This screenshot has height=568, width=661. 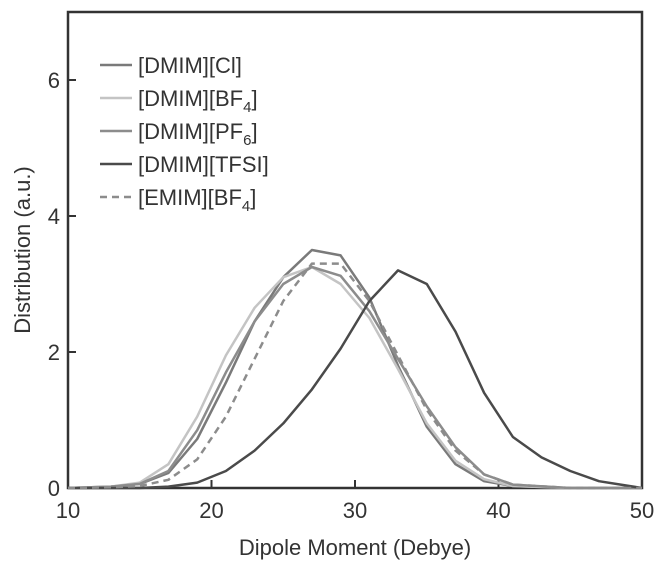 What do you see at coordinates (211, 510) in the screenshot?
I see `x-tick-label: 20` at bounding box center [211, 510].